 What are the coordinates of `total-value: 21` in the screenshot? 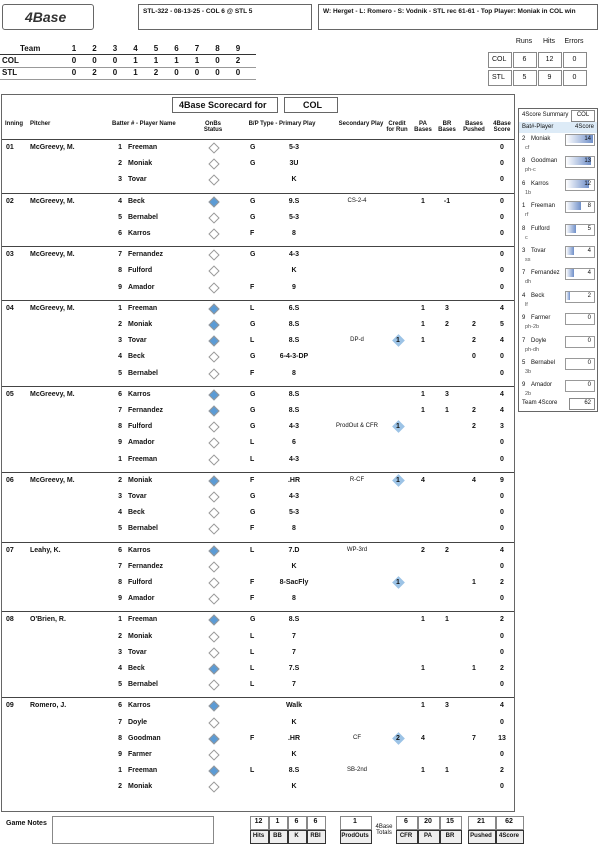 It's located at (481, 821).